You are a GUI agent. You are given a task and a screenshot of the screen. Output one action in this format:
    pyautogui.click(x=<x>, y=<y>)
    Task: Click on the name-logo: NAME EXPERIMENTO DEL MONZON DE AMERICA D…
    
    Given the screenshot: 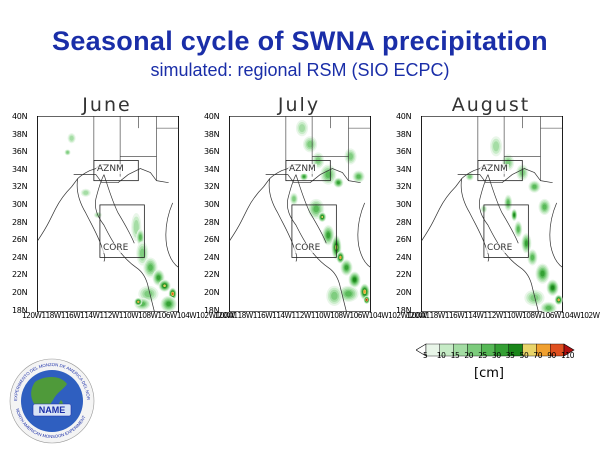 What is the action you would take?
    pyautogui.click(x=50, y=399)
    